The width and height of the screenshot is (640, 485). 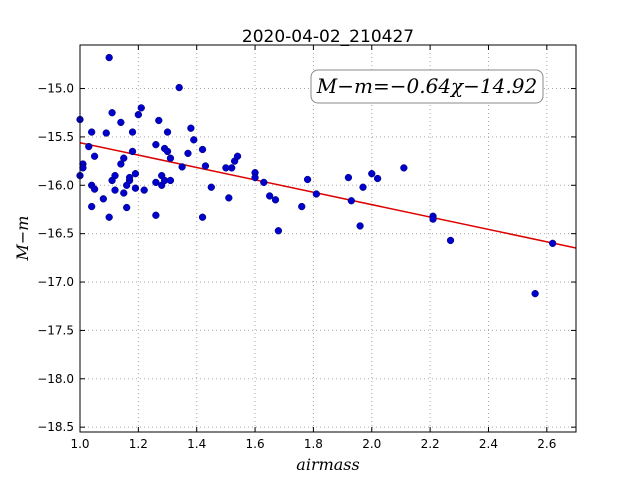 What do you see at coordinates (22, 239) in the screenshot?
I see `y-axis-label: M−m` at bounding box center [22, 239].